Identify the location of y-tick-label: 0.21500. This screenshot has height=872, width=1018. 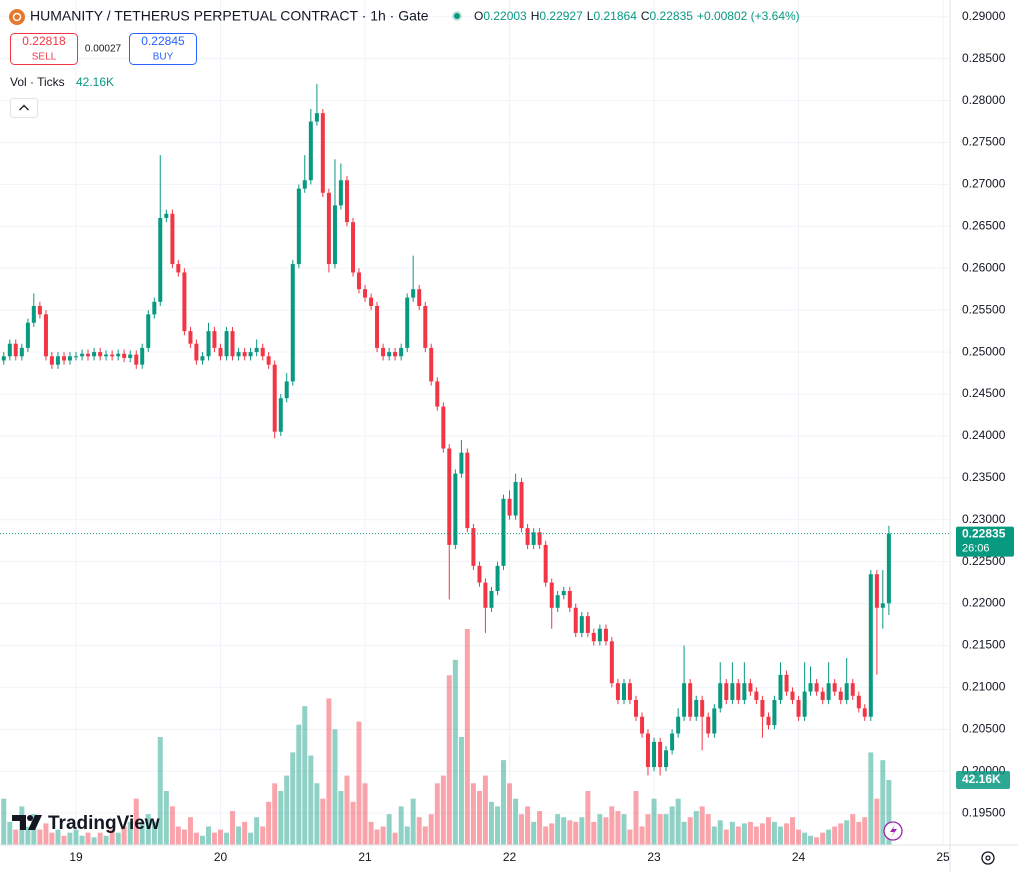
(984, 645).